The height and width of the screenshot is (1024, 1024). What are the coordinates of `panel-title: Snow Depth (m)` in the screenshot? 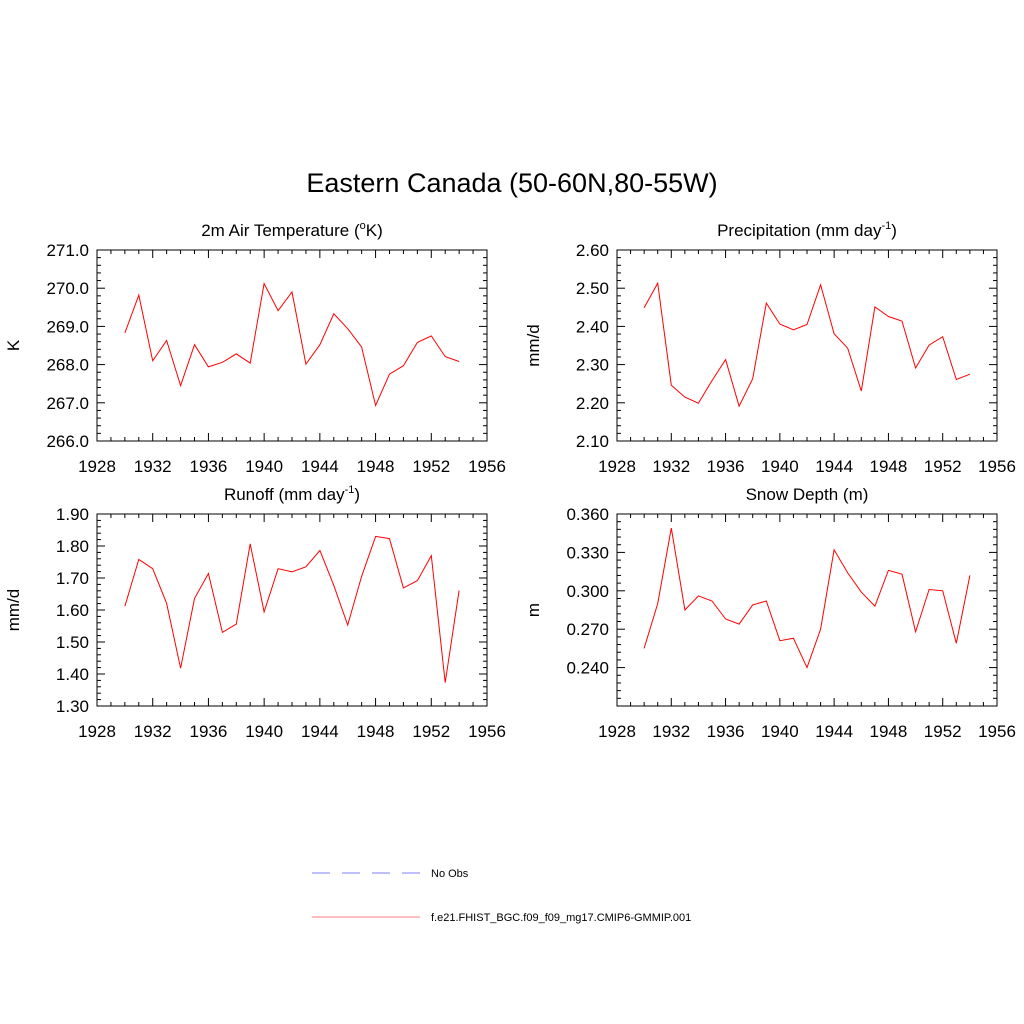 It's located at (807, 494).